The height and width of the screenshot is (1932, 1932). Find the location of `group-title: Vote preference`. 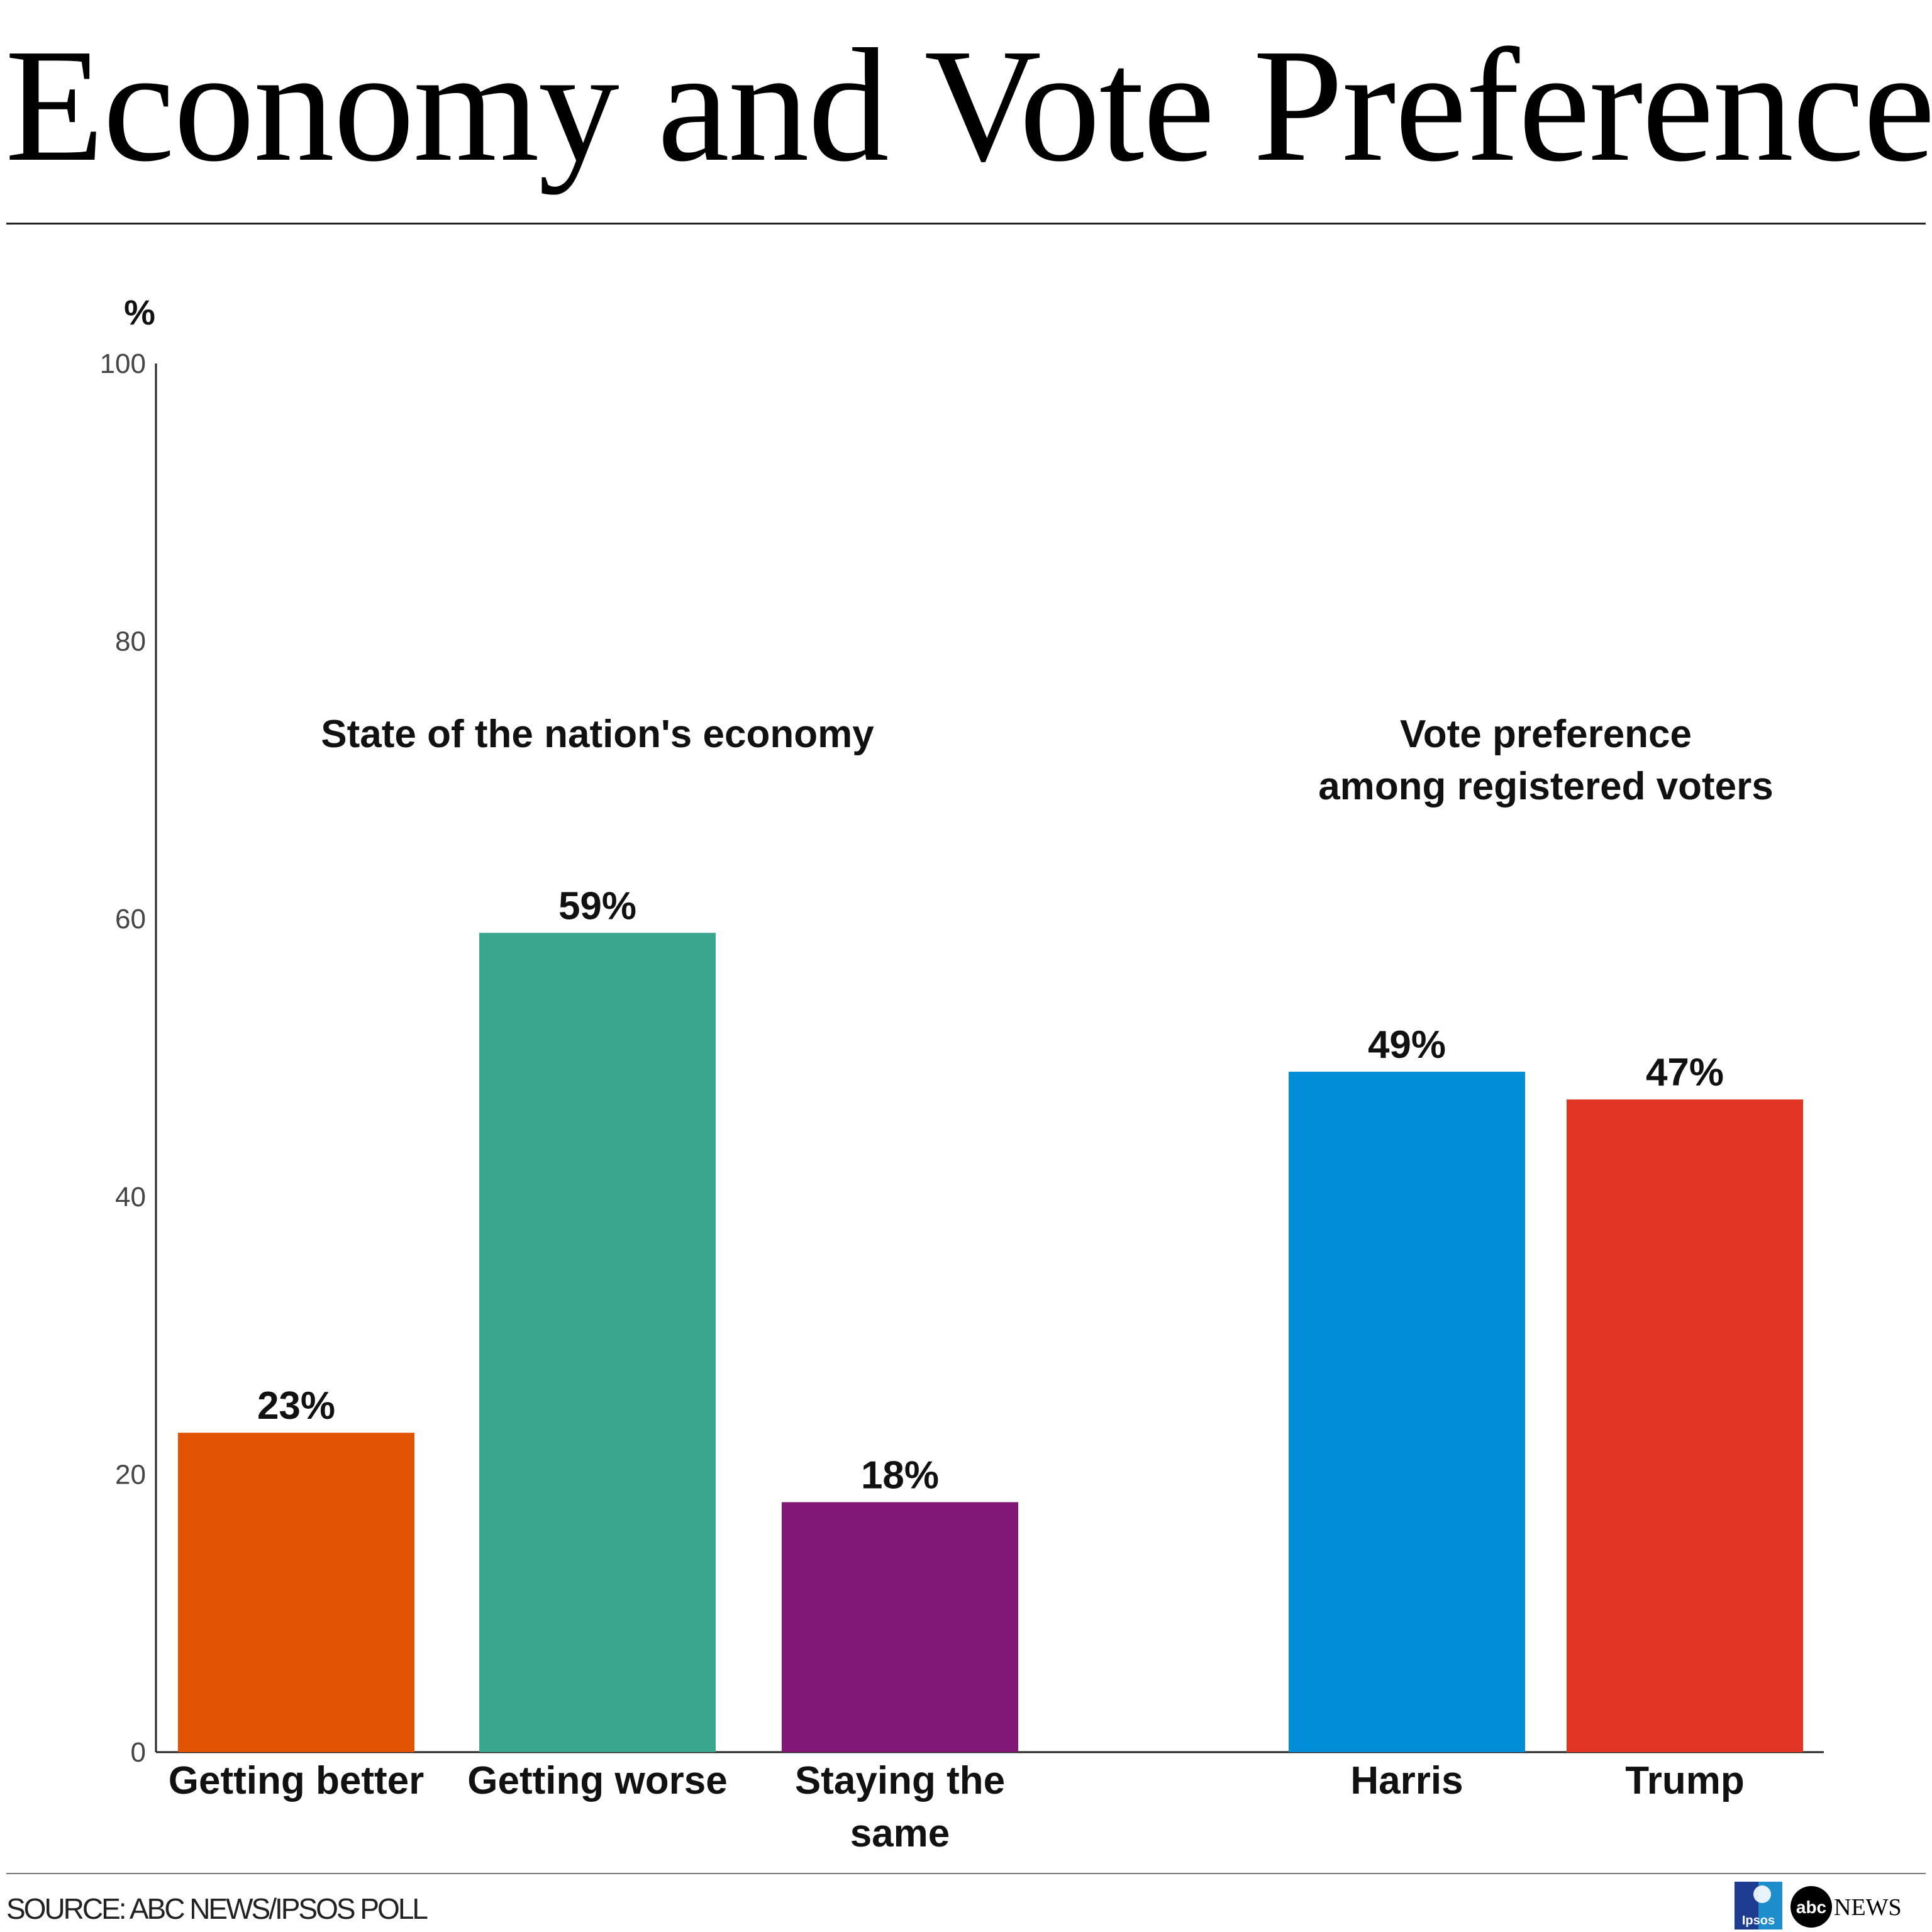

group-title: Vote preference is located at coordinates (1546, 734).